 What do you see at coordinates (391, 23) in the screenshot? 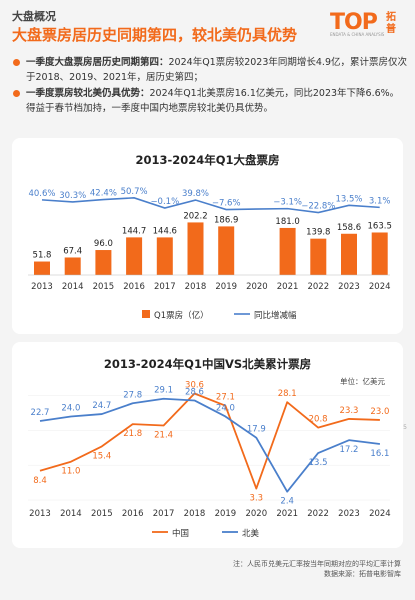
I see `logo-cn: 拓普` at bounding box center [391, 23].